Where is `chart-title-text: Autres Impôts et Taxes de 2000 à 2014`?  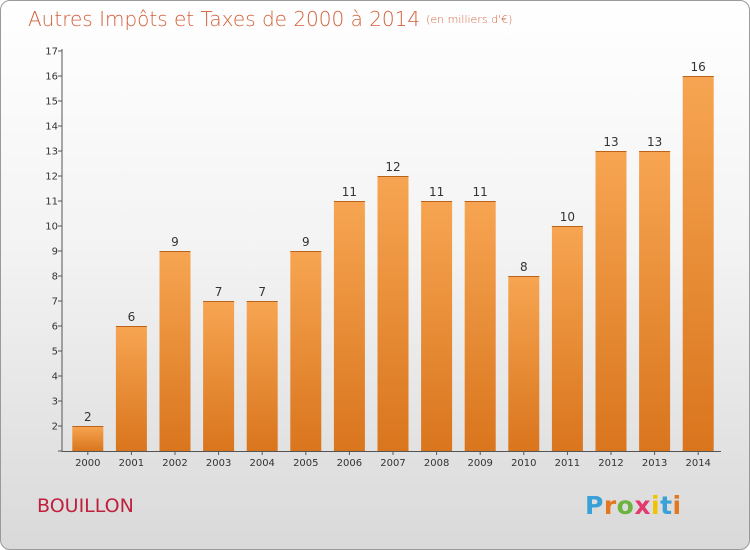
chart-title-text: Autres Impôts et Taxes de 2000 à 2014 is located at coordinates (224, 19).